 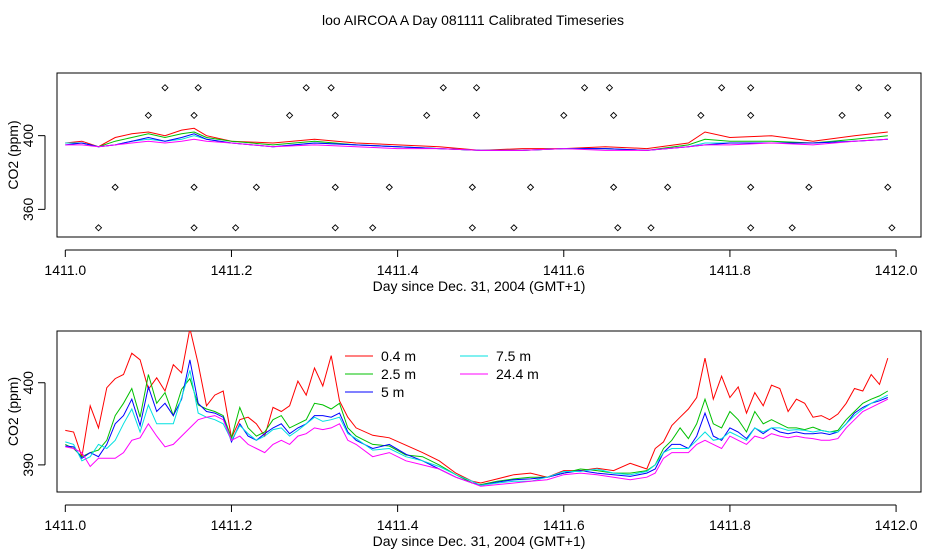 I want to click on y-tick-label: 390, so click(x=28, y=465).